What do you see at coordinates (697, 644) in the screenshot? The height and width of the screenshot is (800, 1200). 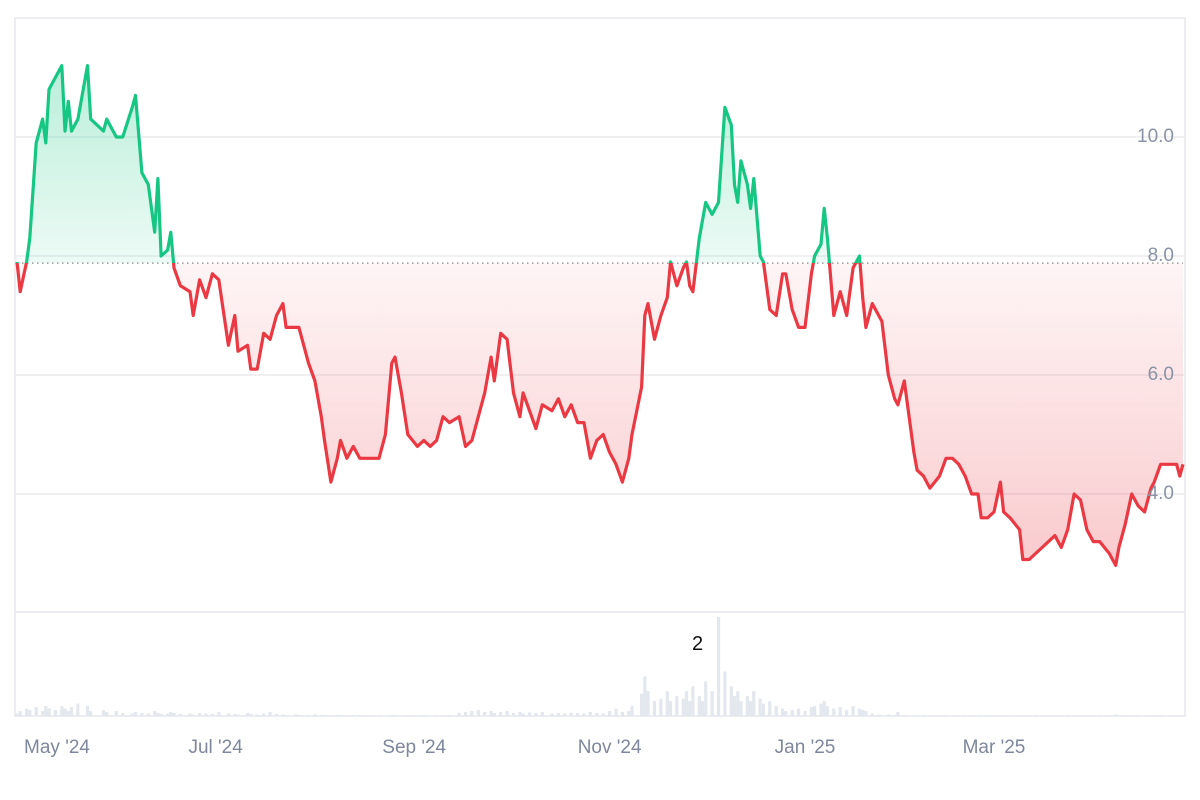 I see `volume-label: 2` at bounding box center [697, 644].